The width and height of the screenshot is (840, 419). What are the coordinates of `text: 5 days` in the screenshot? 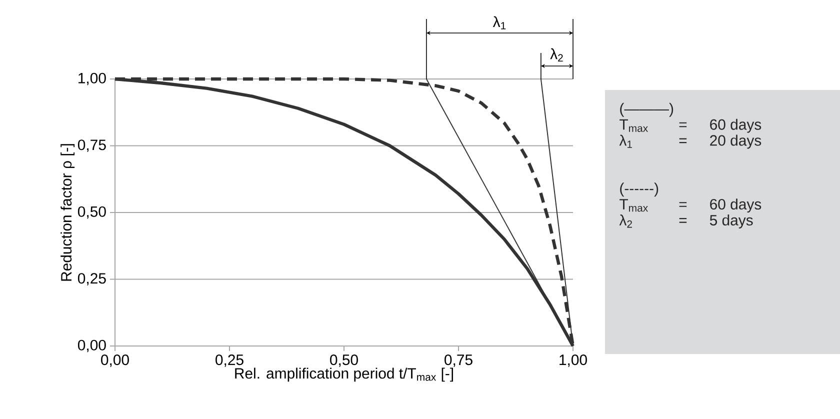 It's located at (731, 221).